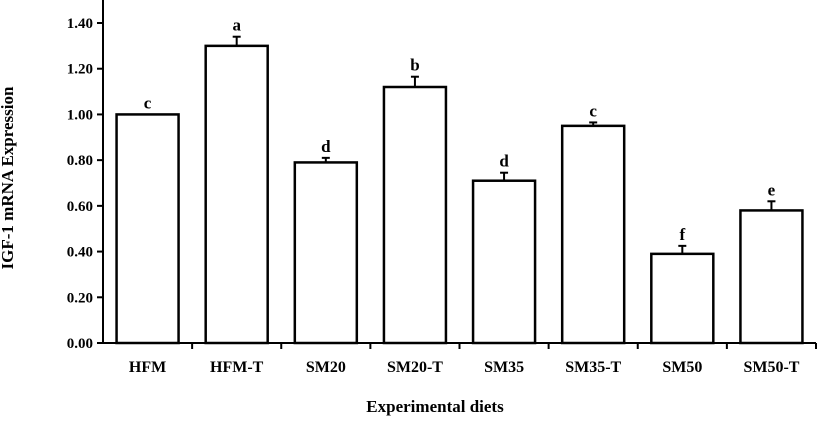 The width and height of the screenshot is (827, 422). Describe the element at coordinates (147, 229) in the screenshot. I see `bar-hfm` at that location.